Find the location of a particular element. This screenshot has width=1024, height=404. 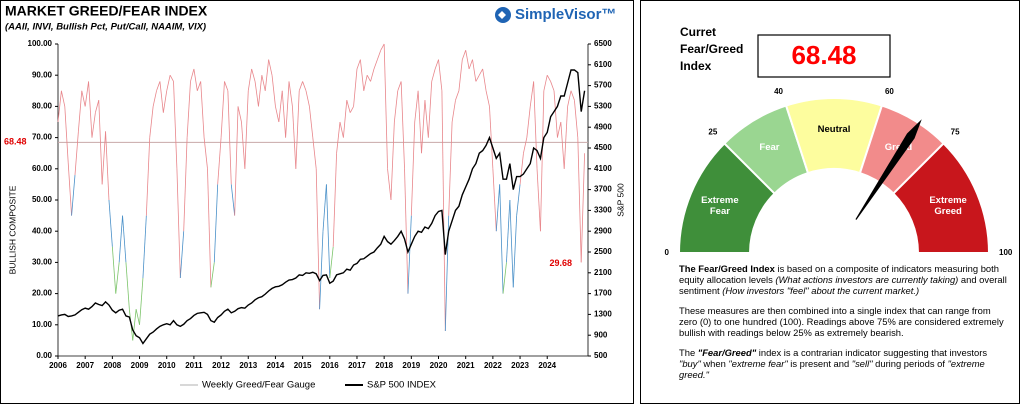

gauge-tick-label: 40 is located at coordinates (778, 91).